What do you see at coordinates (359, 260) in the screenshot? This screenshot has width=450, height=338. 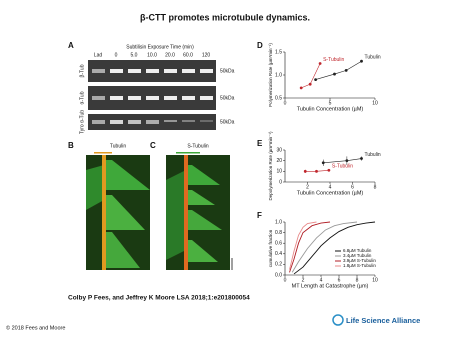 I see `legend-label: 3.9µM S-Tubulin` at bounding box center [359, 260].